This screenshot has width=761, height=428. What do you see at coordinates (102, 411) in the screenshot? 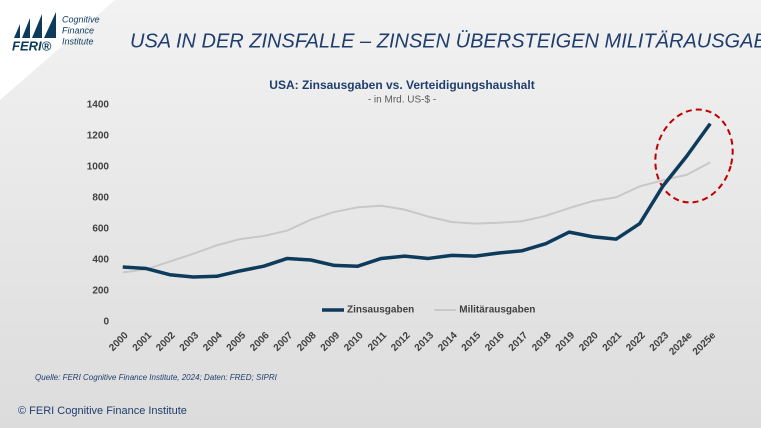
I see `footer: © FERI Cognitive Finance Institute` at bounding box center [102, 411].